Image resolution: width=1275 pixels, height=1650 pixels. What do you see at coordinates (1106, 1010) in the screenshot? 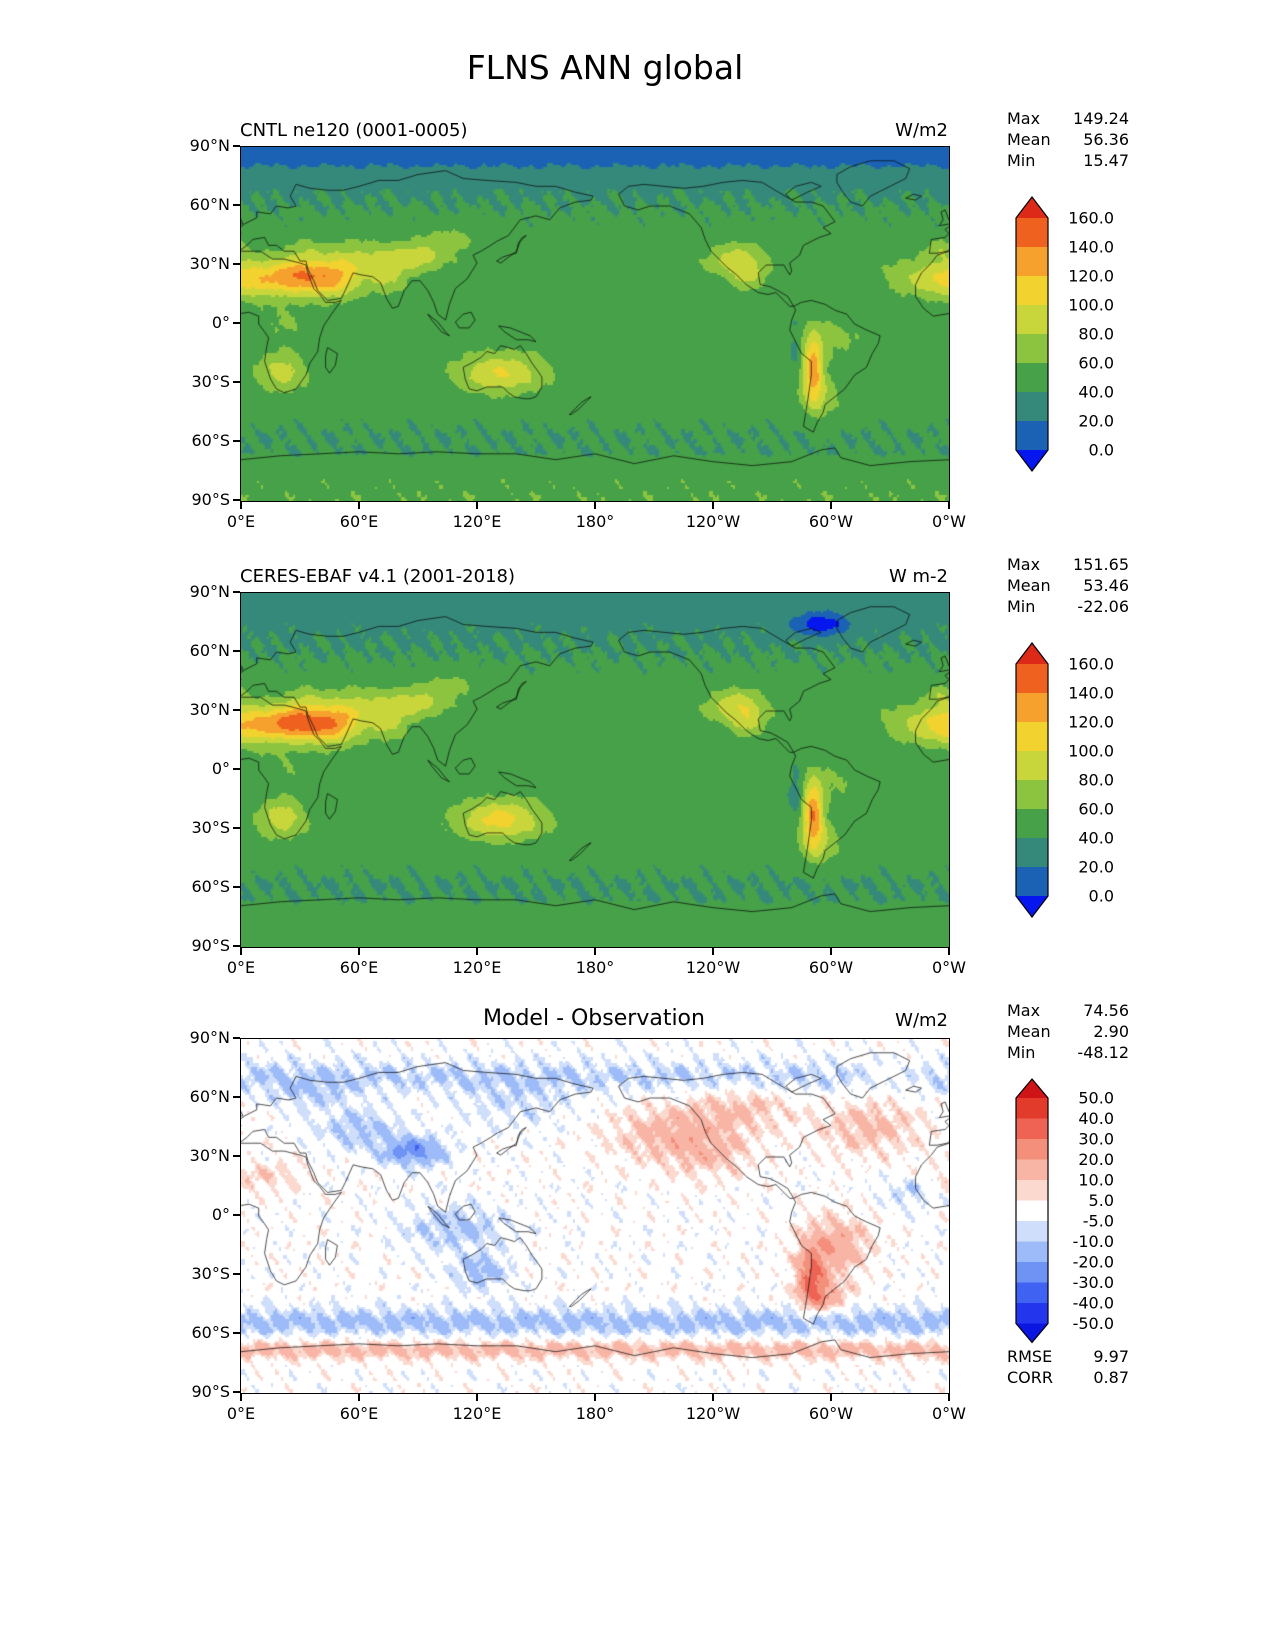
I see `stat-value: 74.56` at bounding box center [1106, 1010].